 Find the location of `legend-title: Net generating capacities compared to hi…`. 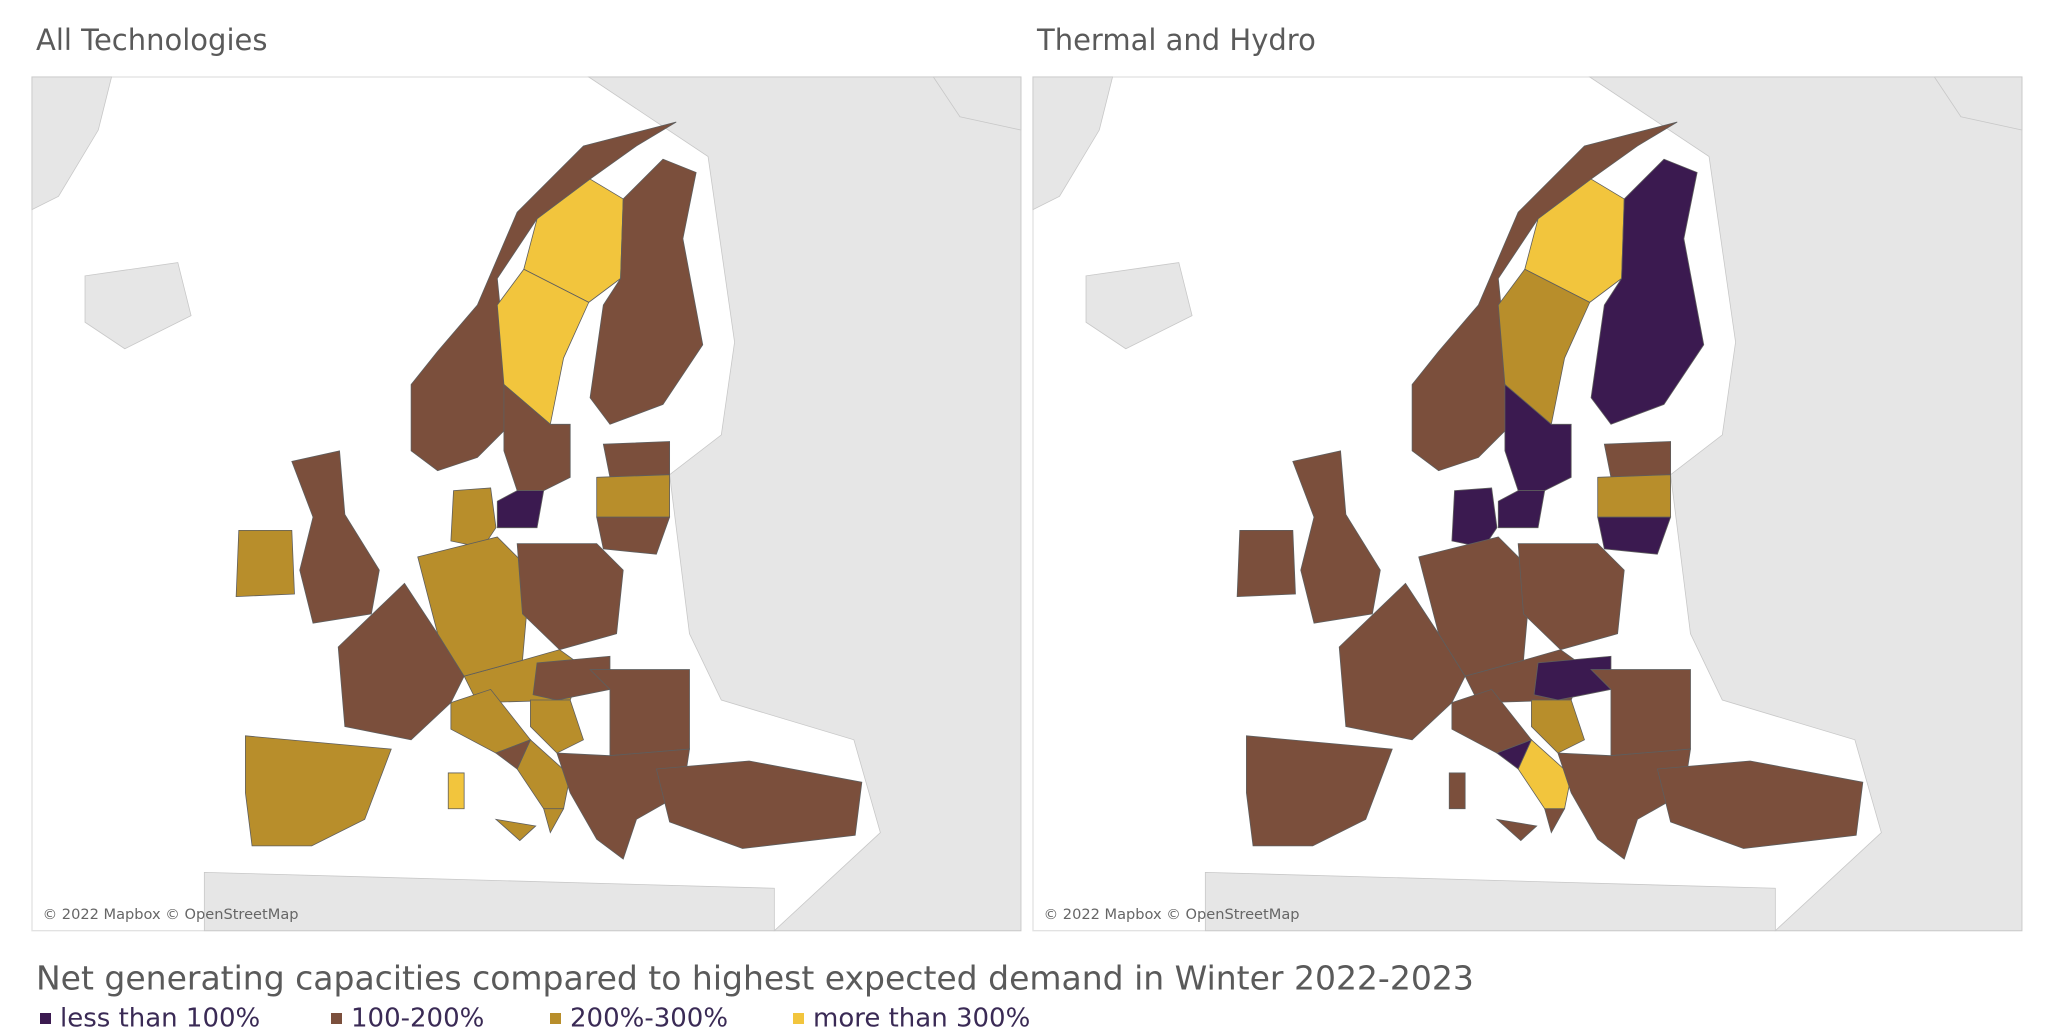

legend-title: Net generating capacities compared to hi… is located at coordinates (755, 978).